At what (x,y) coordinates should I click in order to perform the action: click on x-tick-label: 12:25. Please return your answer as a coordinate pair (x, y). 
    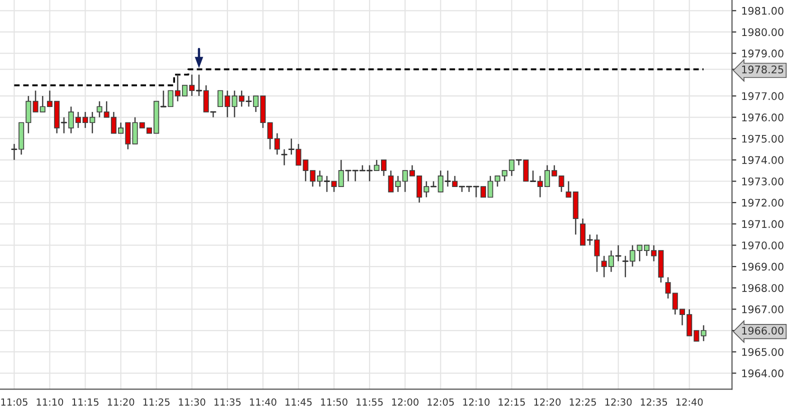
    Looking at the image, I should click on (583, 402).